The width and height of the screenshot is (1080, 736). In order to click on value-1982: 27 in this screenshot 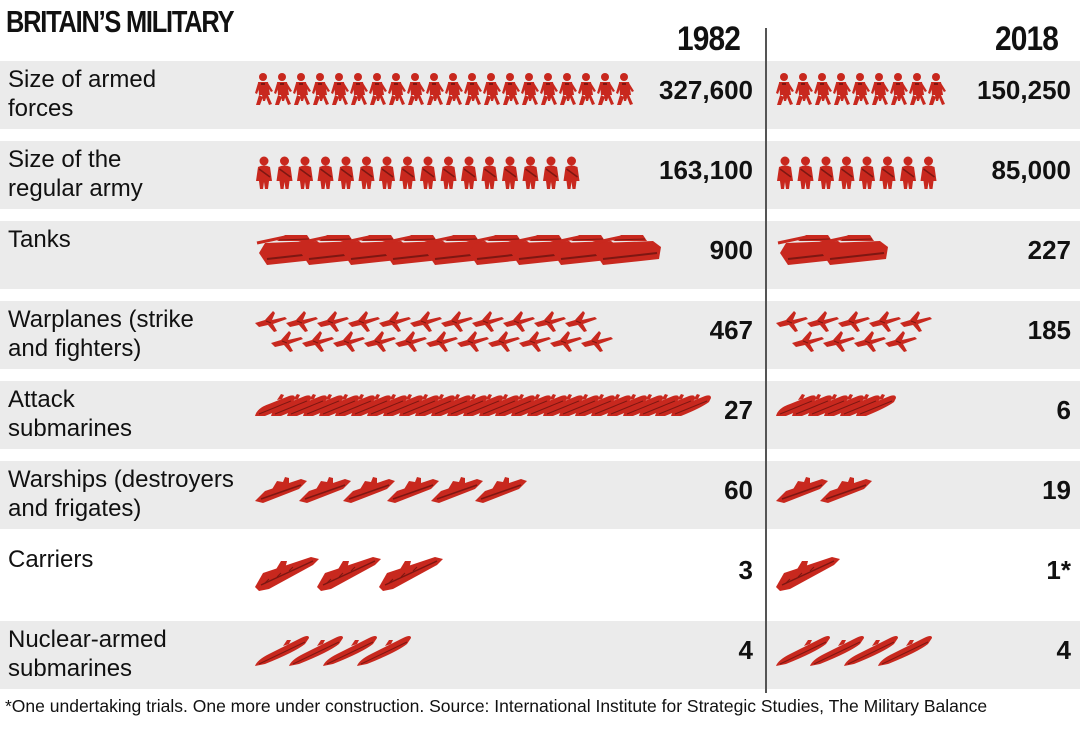, I will do `click(738, 410)`.